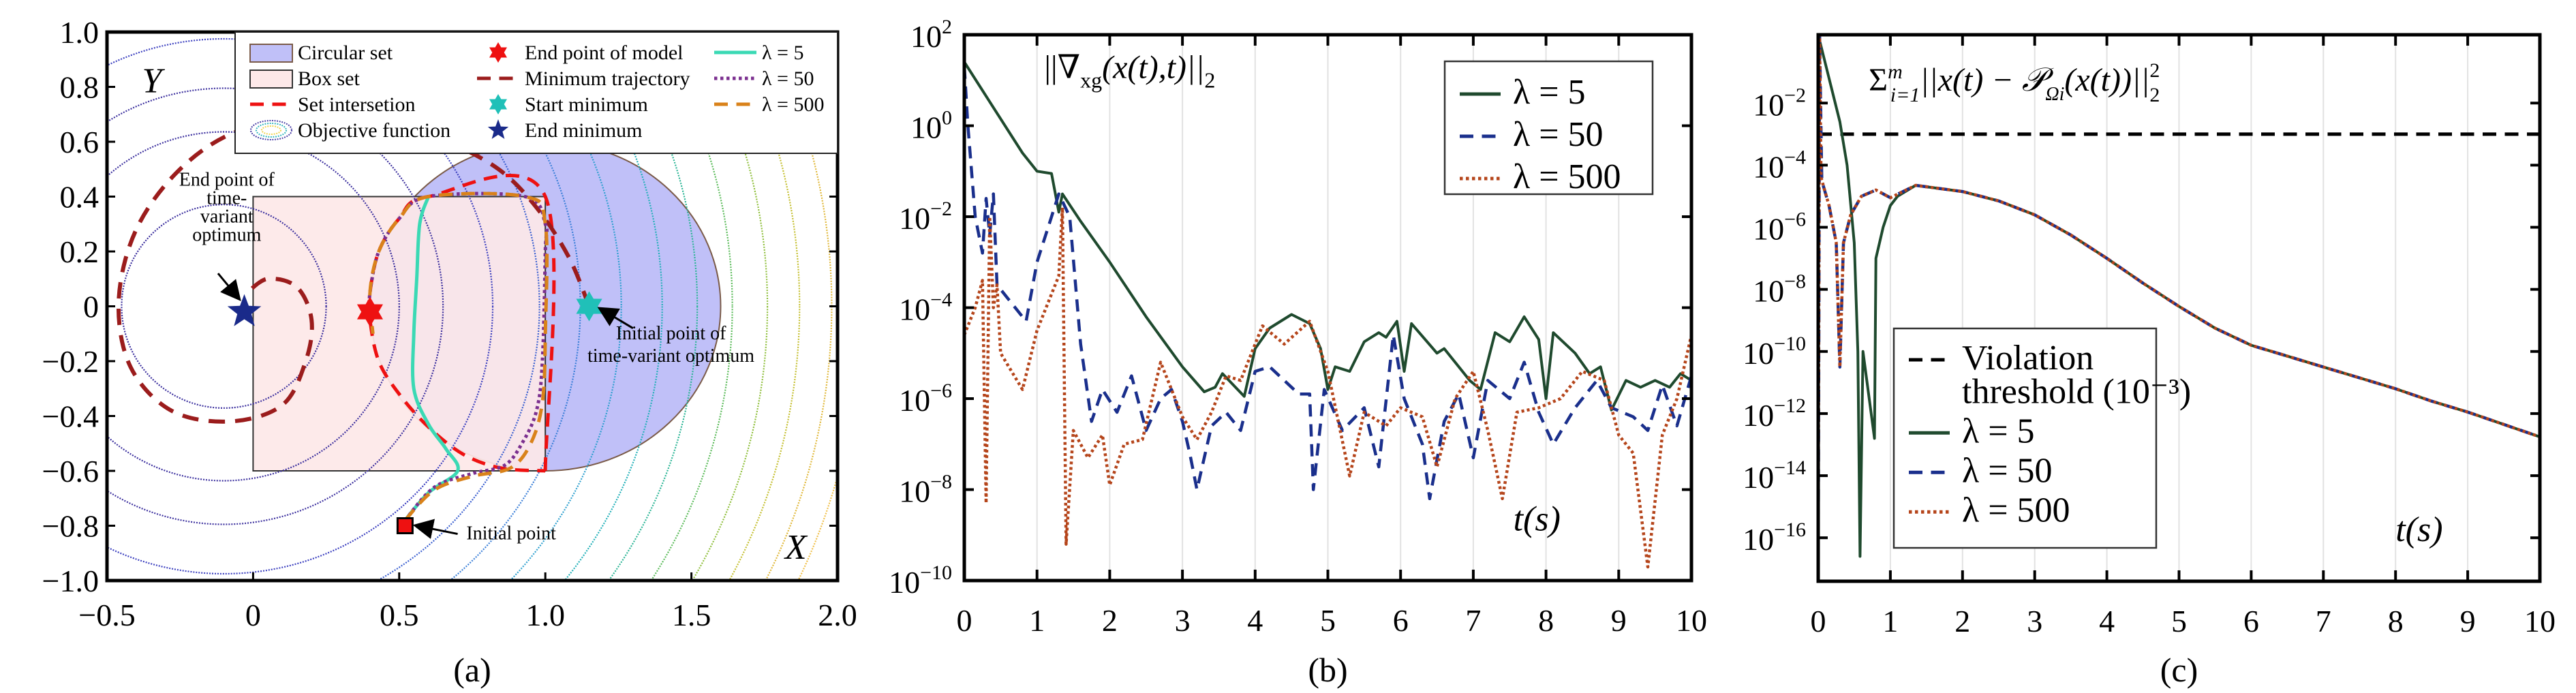 The width and height of the screenshot is (2576, 693). What do you see at coordinates (399, 334) in the screenshot?
I see `box-set` at bounding box center [399, 334].